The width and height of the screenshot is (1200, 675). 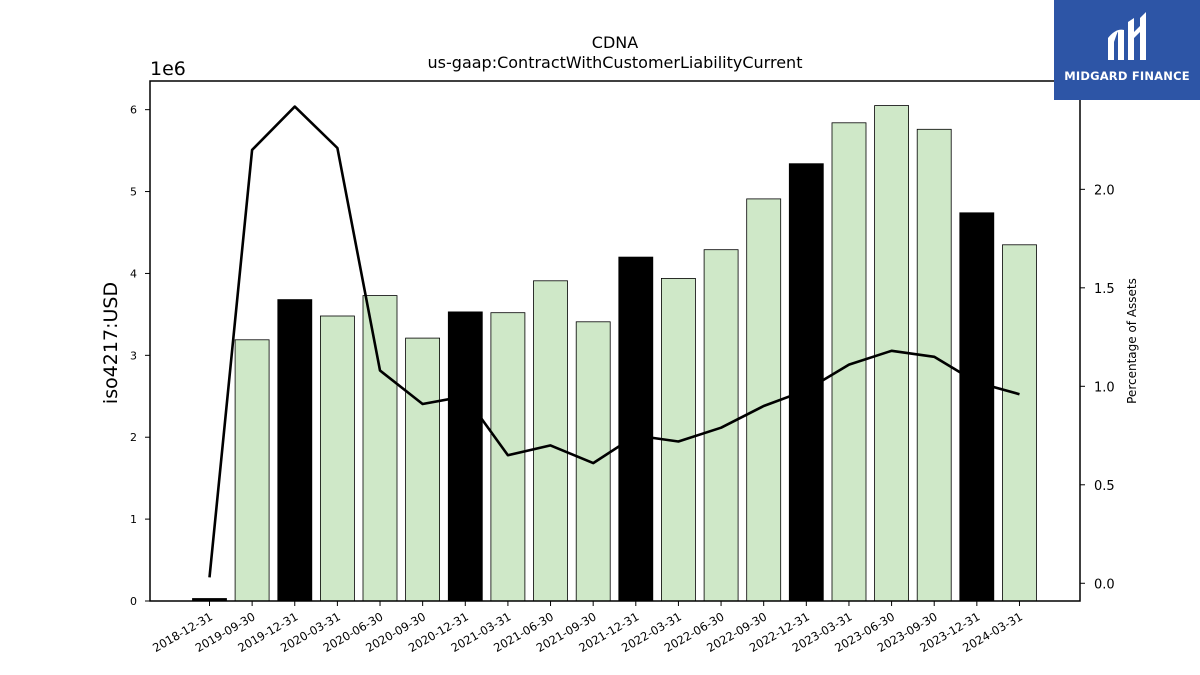 What do you see at coordinates (133, 355) in the screenshot?
I see `y-tick-label: 3` at bounding box center [133, 355].